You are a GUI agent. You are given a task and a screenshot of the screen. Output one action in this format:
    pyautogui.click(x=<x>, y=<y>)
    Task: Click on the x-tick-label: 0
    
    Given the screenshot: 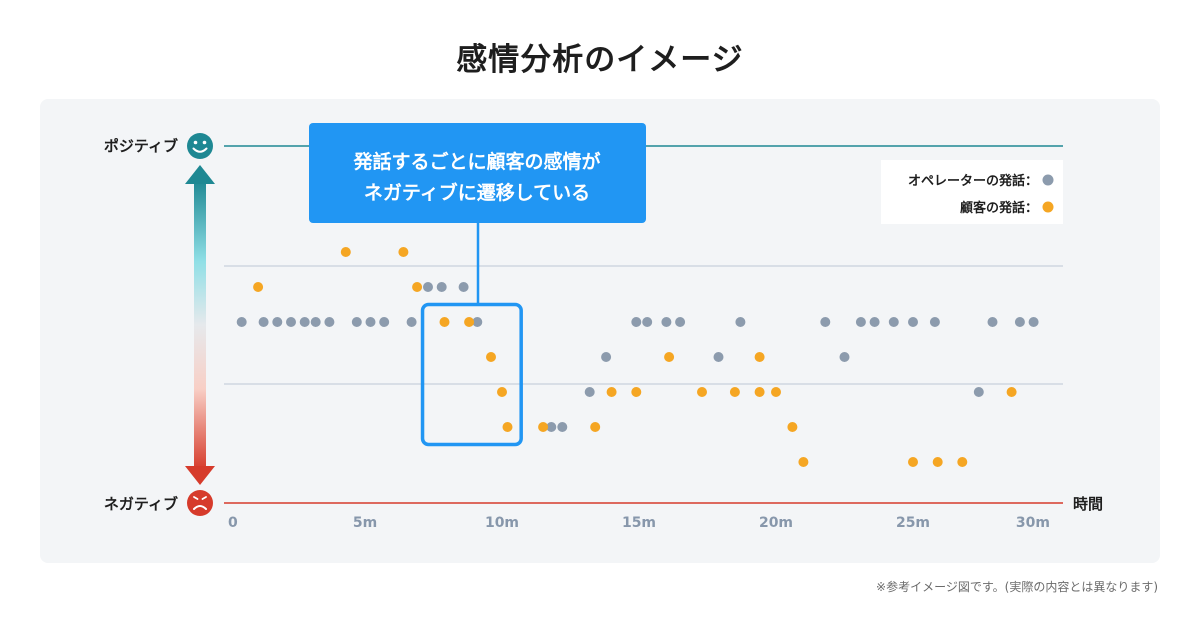 What is the action you would take?
    pyautogui.click(x=233, y=523)
    